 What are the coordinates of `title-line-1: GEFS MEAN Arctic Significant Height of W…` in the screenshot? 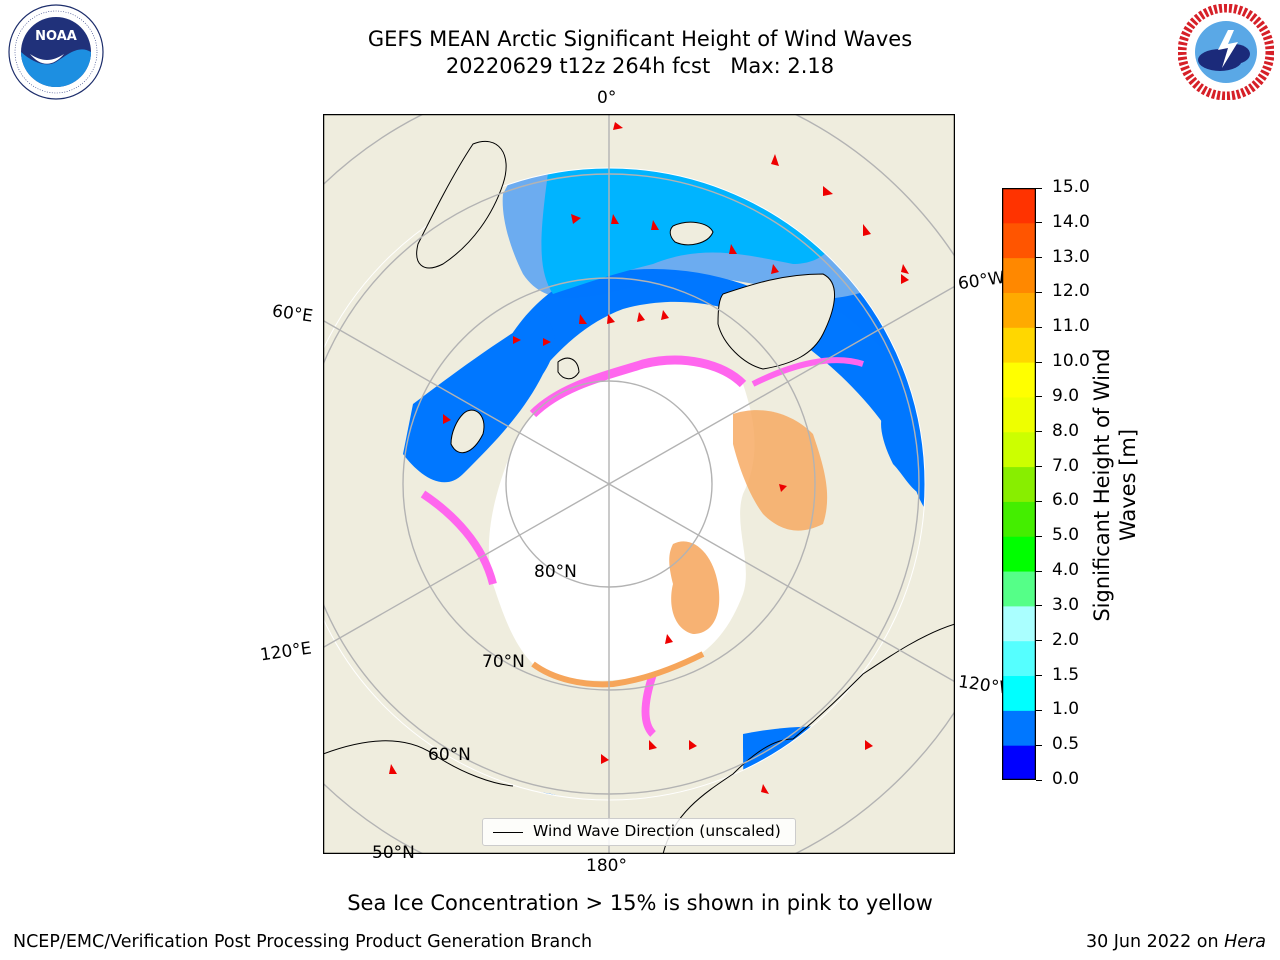 It's located at (640, 39).